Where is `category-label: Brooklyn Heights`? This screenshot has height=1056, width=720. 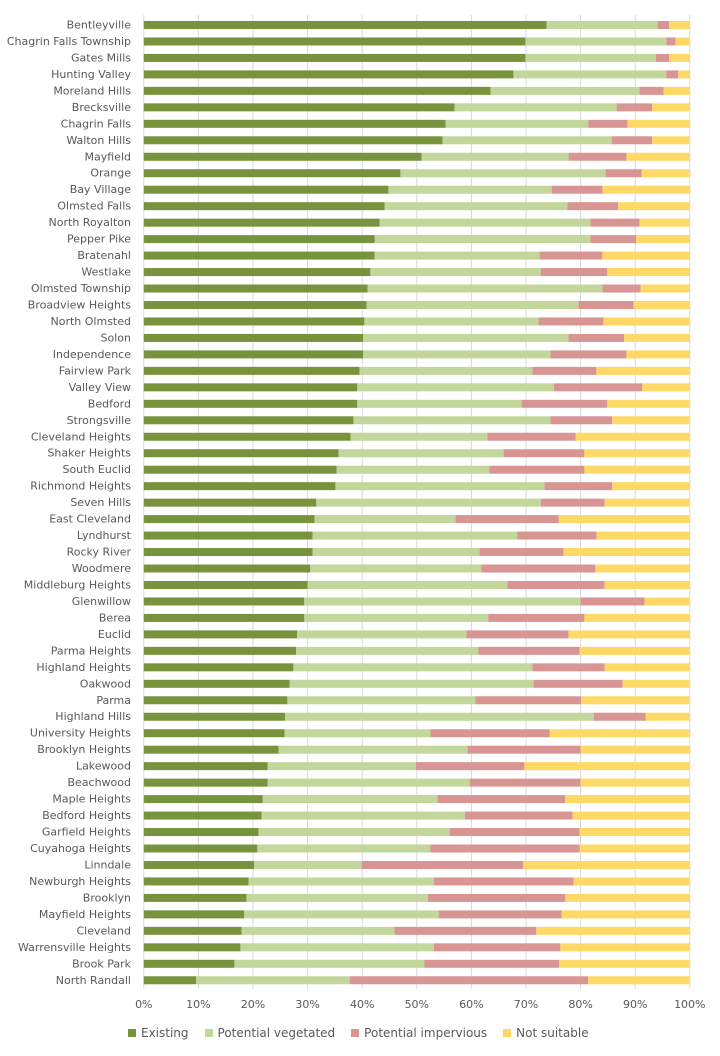
category-label: Brooklyn Heights is located at coordinates (84, 749).